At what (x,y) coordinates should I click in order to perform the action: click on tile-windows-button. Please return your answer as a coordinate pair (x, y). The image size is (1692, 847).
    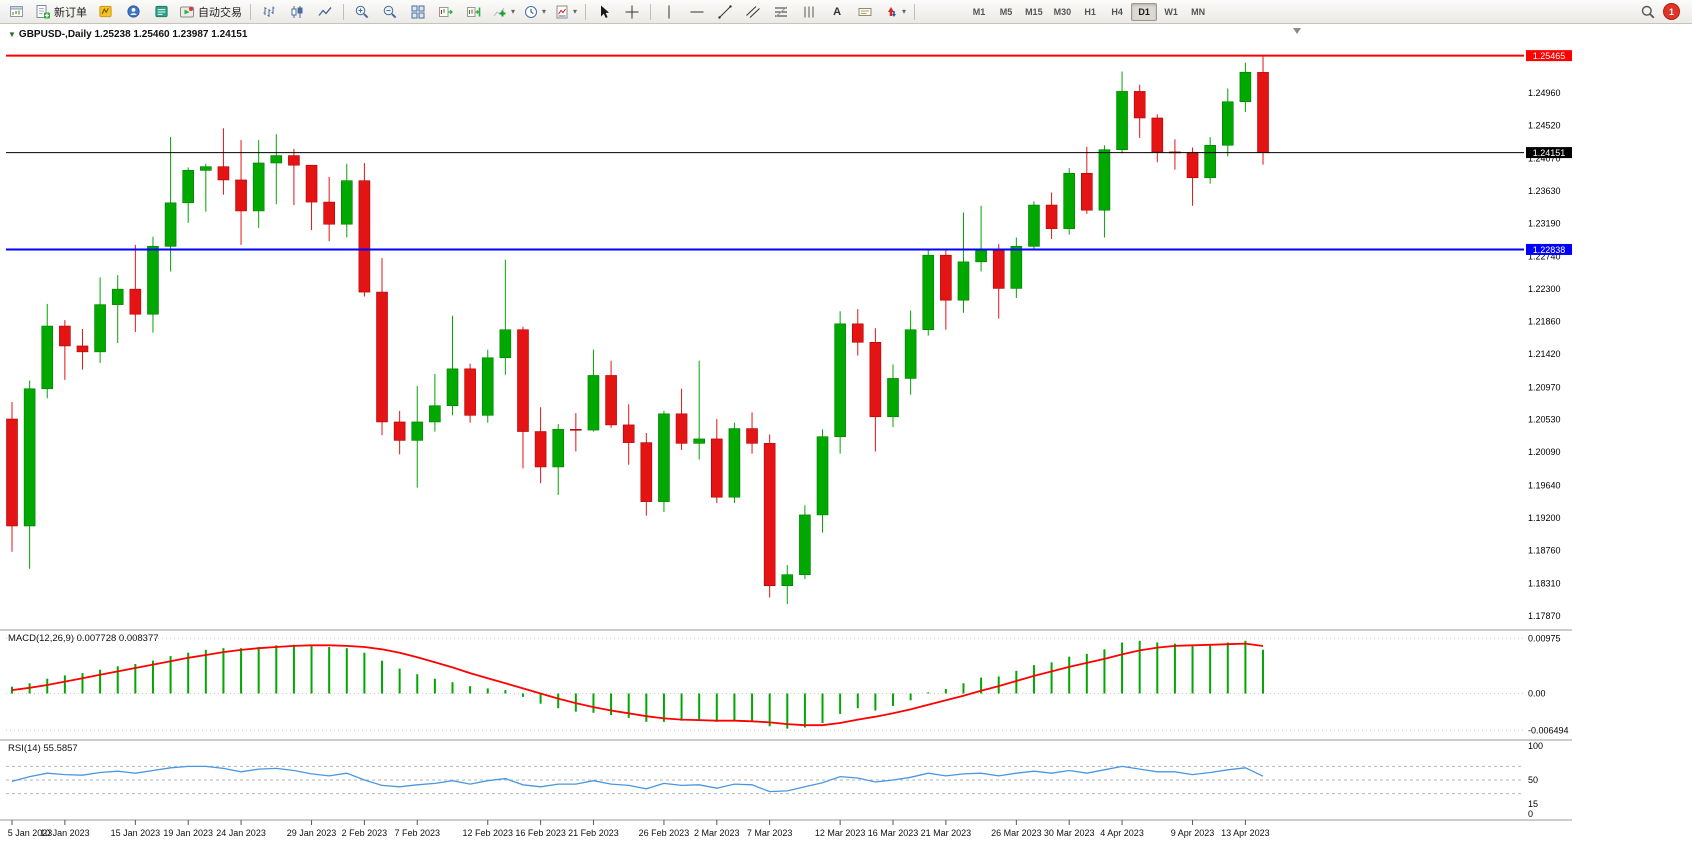
    Looking at the image, I should click on (418, 12).